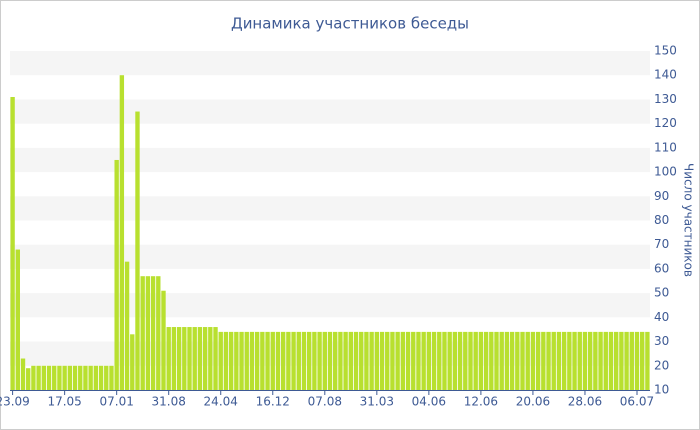 This screenshot has width=700, height=430. What do you see at coordinates (665, 51) in the screenshot?
I see `y-tick-label: 150` at bounding box center [665, 51].